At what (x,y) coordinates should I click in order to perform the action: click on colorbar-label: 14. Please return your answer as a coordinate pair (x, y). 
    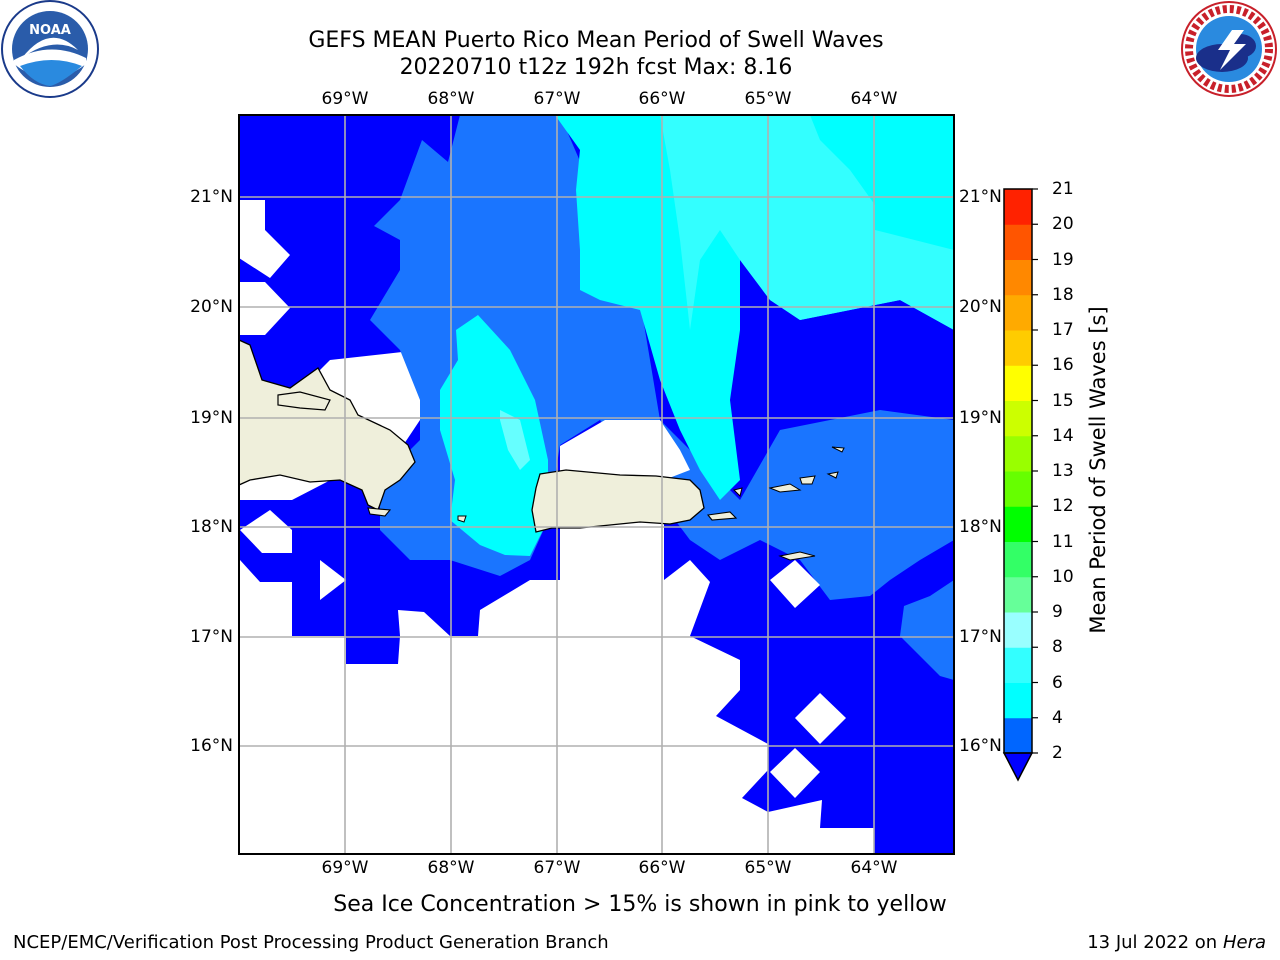
    Looking at the image, I should click on (1063, 435).